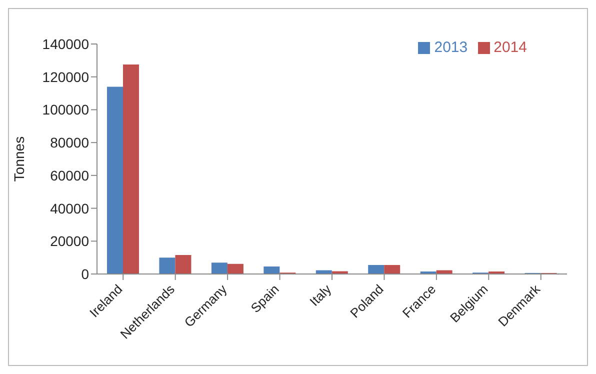 The image size is (596, 374). Describe the element at coordinates (66, 76) in the screenshot. I see `y-tick-label: 120000` at that location.